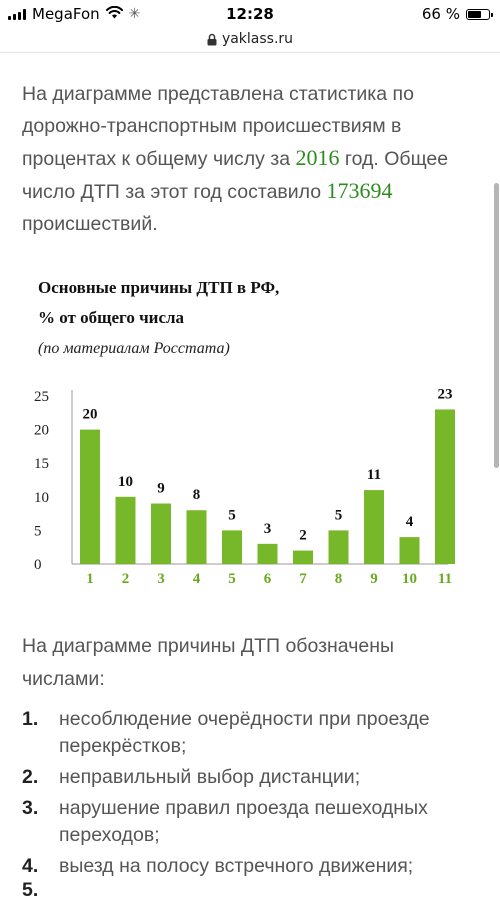 This screenshot has height=904, width=500. What do you see at coordinates (232, 579) in the screenshot?
I see `x-tick-label: 5` at bounding box center [232, 579].